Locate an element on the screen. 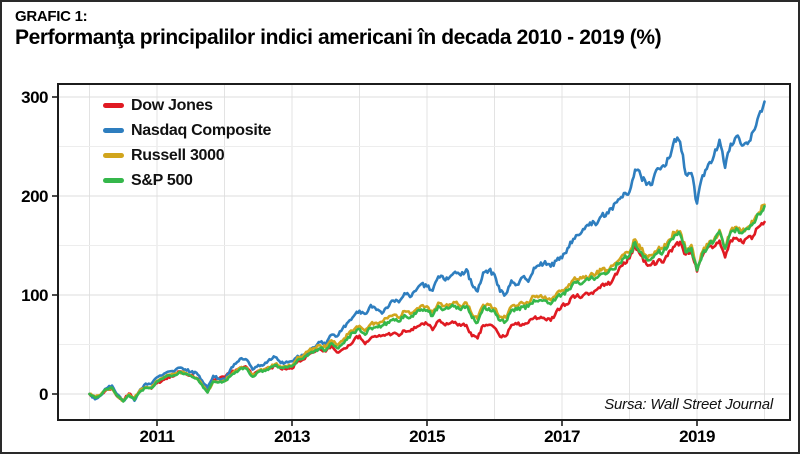 This screenshot has width=800, height=454. legend-item-sp-500: S&P 500 is located at coordinates (187, 180).